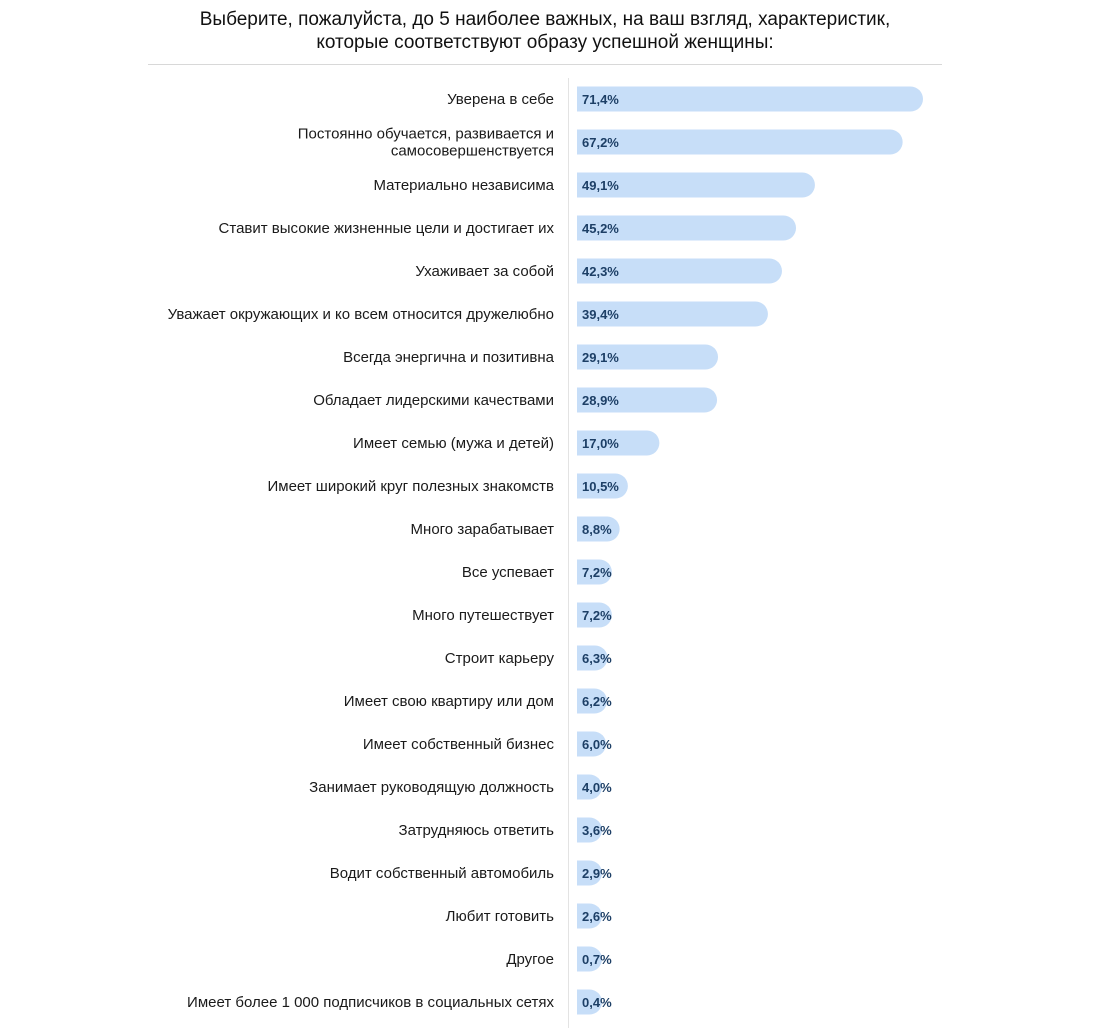 Image resolution: width=1100 pixels, height=1033 pixels. I want to click on value-label-16: 4,0%, so click(597, 787).